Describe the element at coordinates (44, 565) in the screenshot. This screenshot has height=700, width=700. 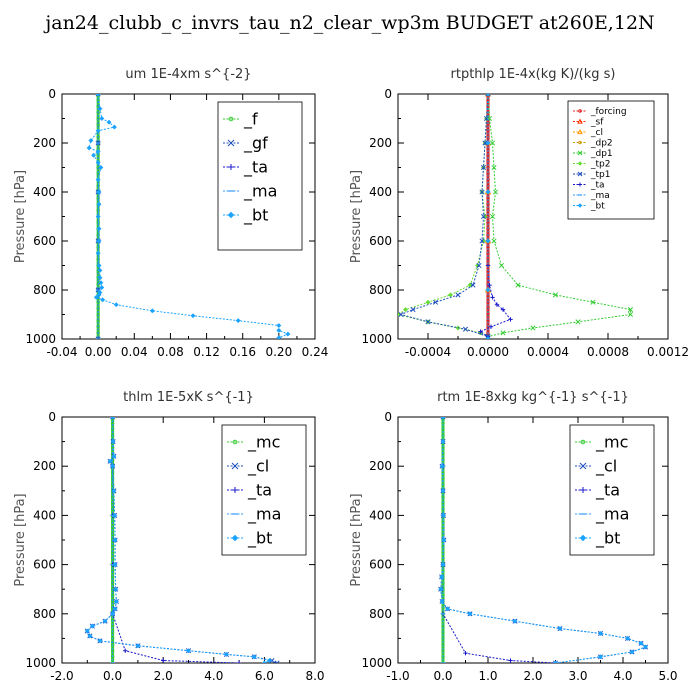
I see `y-tick-label: 600` at that location.